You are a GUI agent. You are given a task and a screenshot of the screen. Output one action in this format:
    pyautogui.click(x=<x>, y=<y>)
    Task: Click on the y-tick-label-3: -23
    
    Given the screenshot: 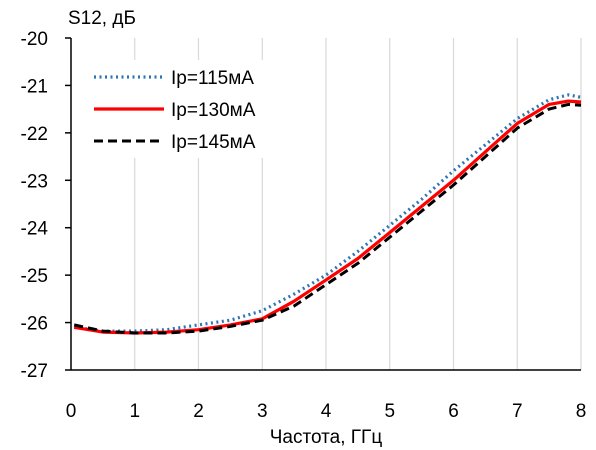 What is the action you would take?
    pyautogui.click(x=34, y=181)
    